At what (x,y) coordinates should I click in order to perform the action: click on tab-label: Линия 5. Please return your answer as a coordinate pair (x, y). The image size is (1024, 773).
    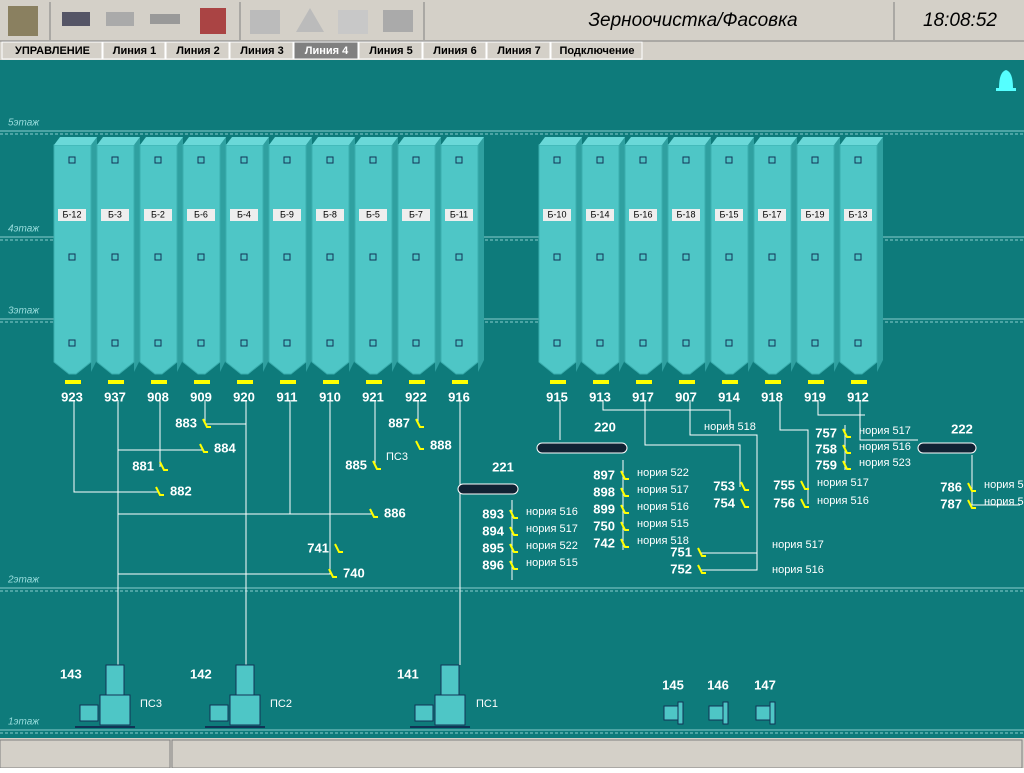
    Looking at the image, I should click on (390, 51).